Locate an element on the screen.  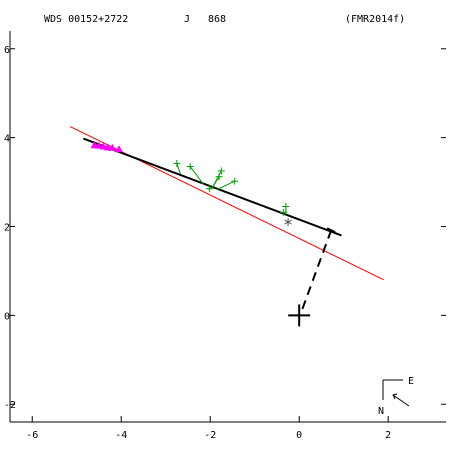
node-dashed-end is located at coordinates (331, 230).